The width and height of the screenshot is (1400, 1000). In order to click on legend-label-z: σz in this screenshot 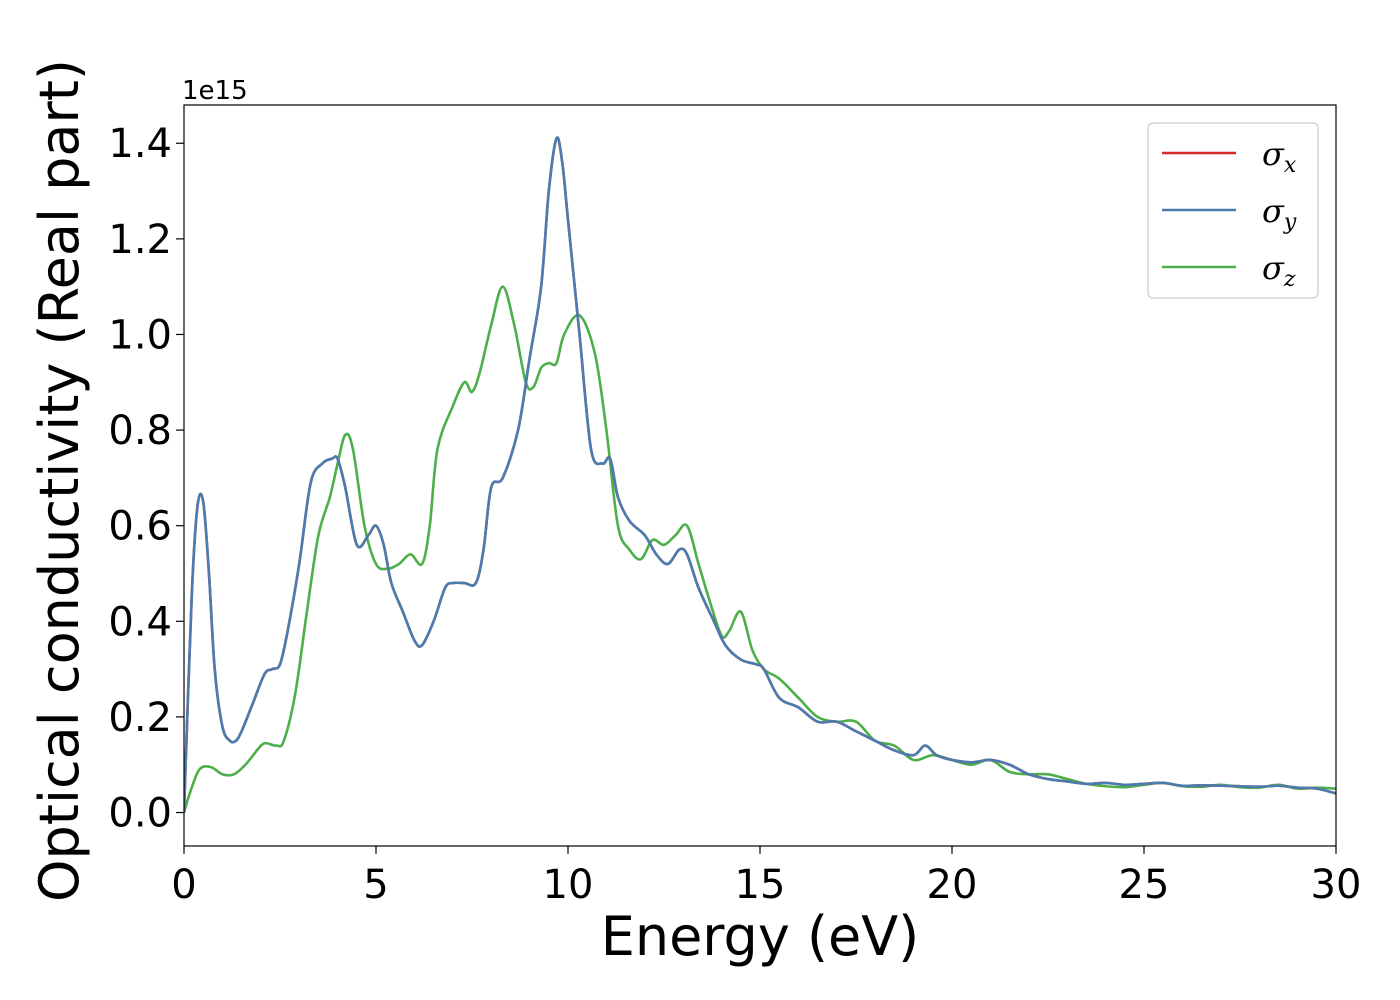, I will do `click(1279, 270)`.